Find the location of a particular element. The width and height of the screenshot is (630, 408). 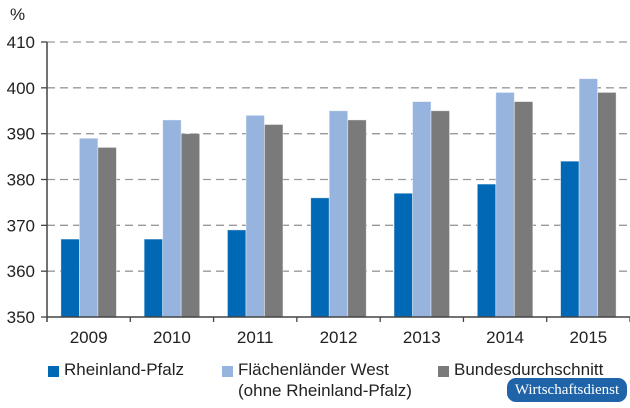

legend-label-flaechenlaender-west-note: (ohne Rheinland-Pfalz) is located at coordinates (325, 390).